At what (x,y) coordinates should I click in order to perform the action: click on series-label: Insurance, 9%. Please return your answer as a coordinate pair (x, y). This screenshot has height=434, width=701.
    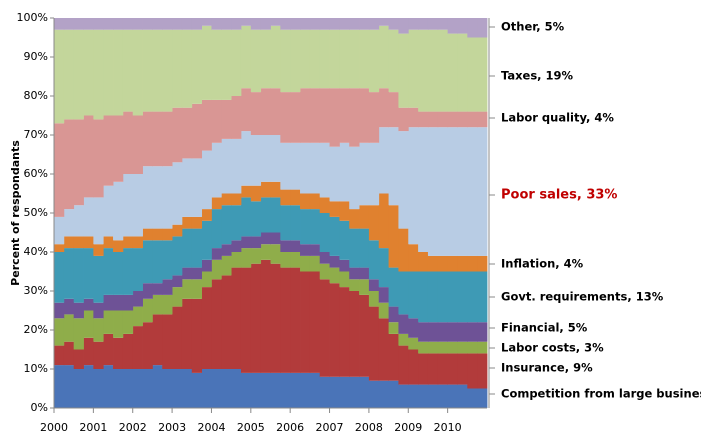
    Looking at the image, I should click on (547, 368).